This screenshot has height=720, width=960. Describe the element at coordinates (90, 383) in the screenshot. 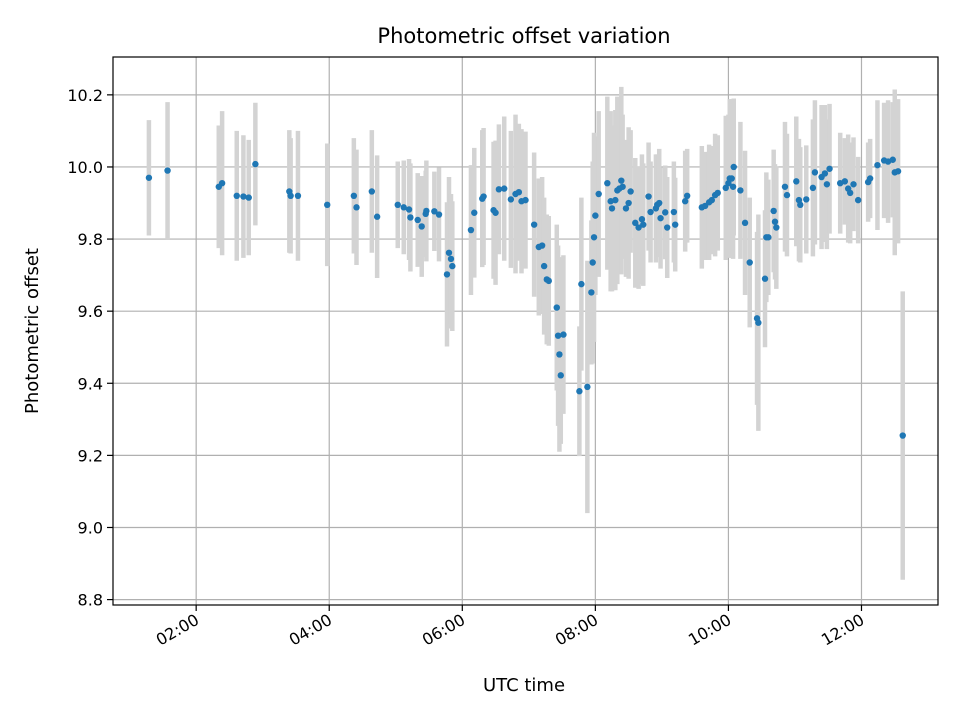

I see `y-tick-label: 9.4` at that location.